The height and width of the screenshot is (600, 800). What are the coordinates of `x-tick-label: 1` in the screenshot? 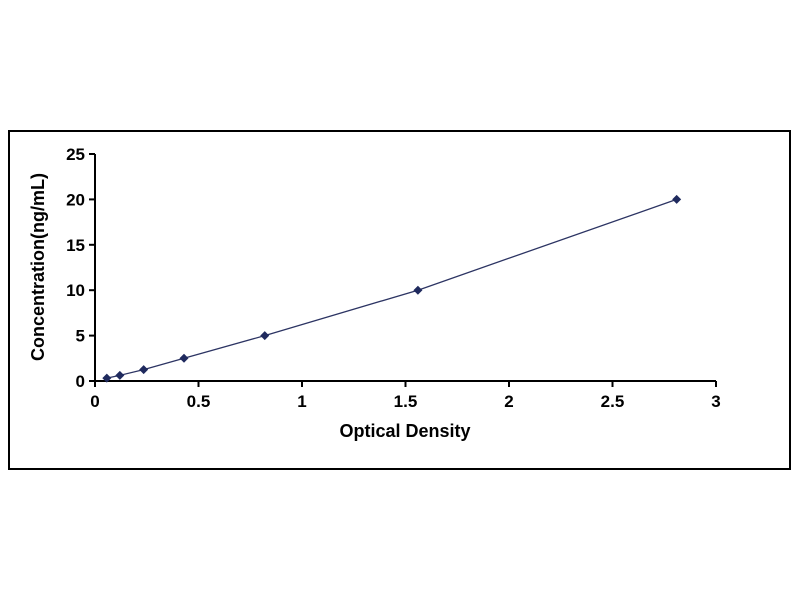 It's located at (301, 401).